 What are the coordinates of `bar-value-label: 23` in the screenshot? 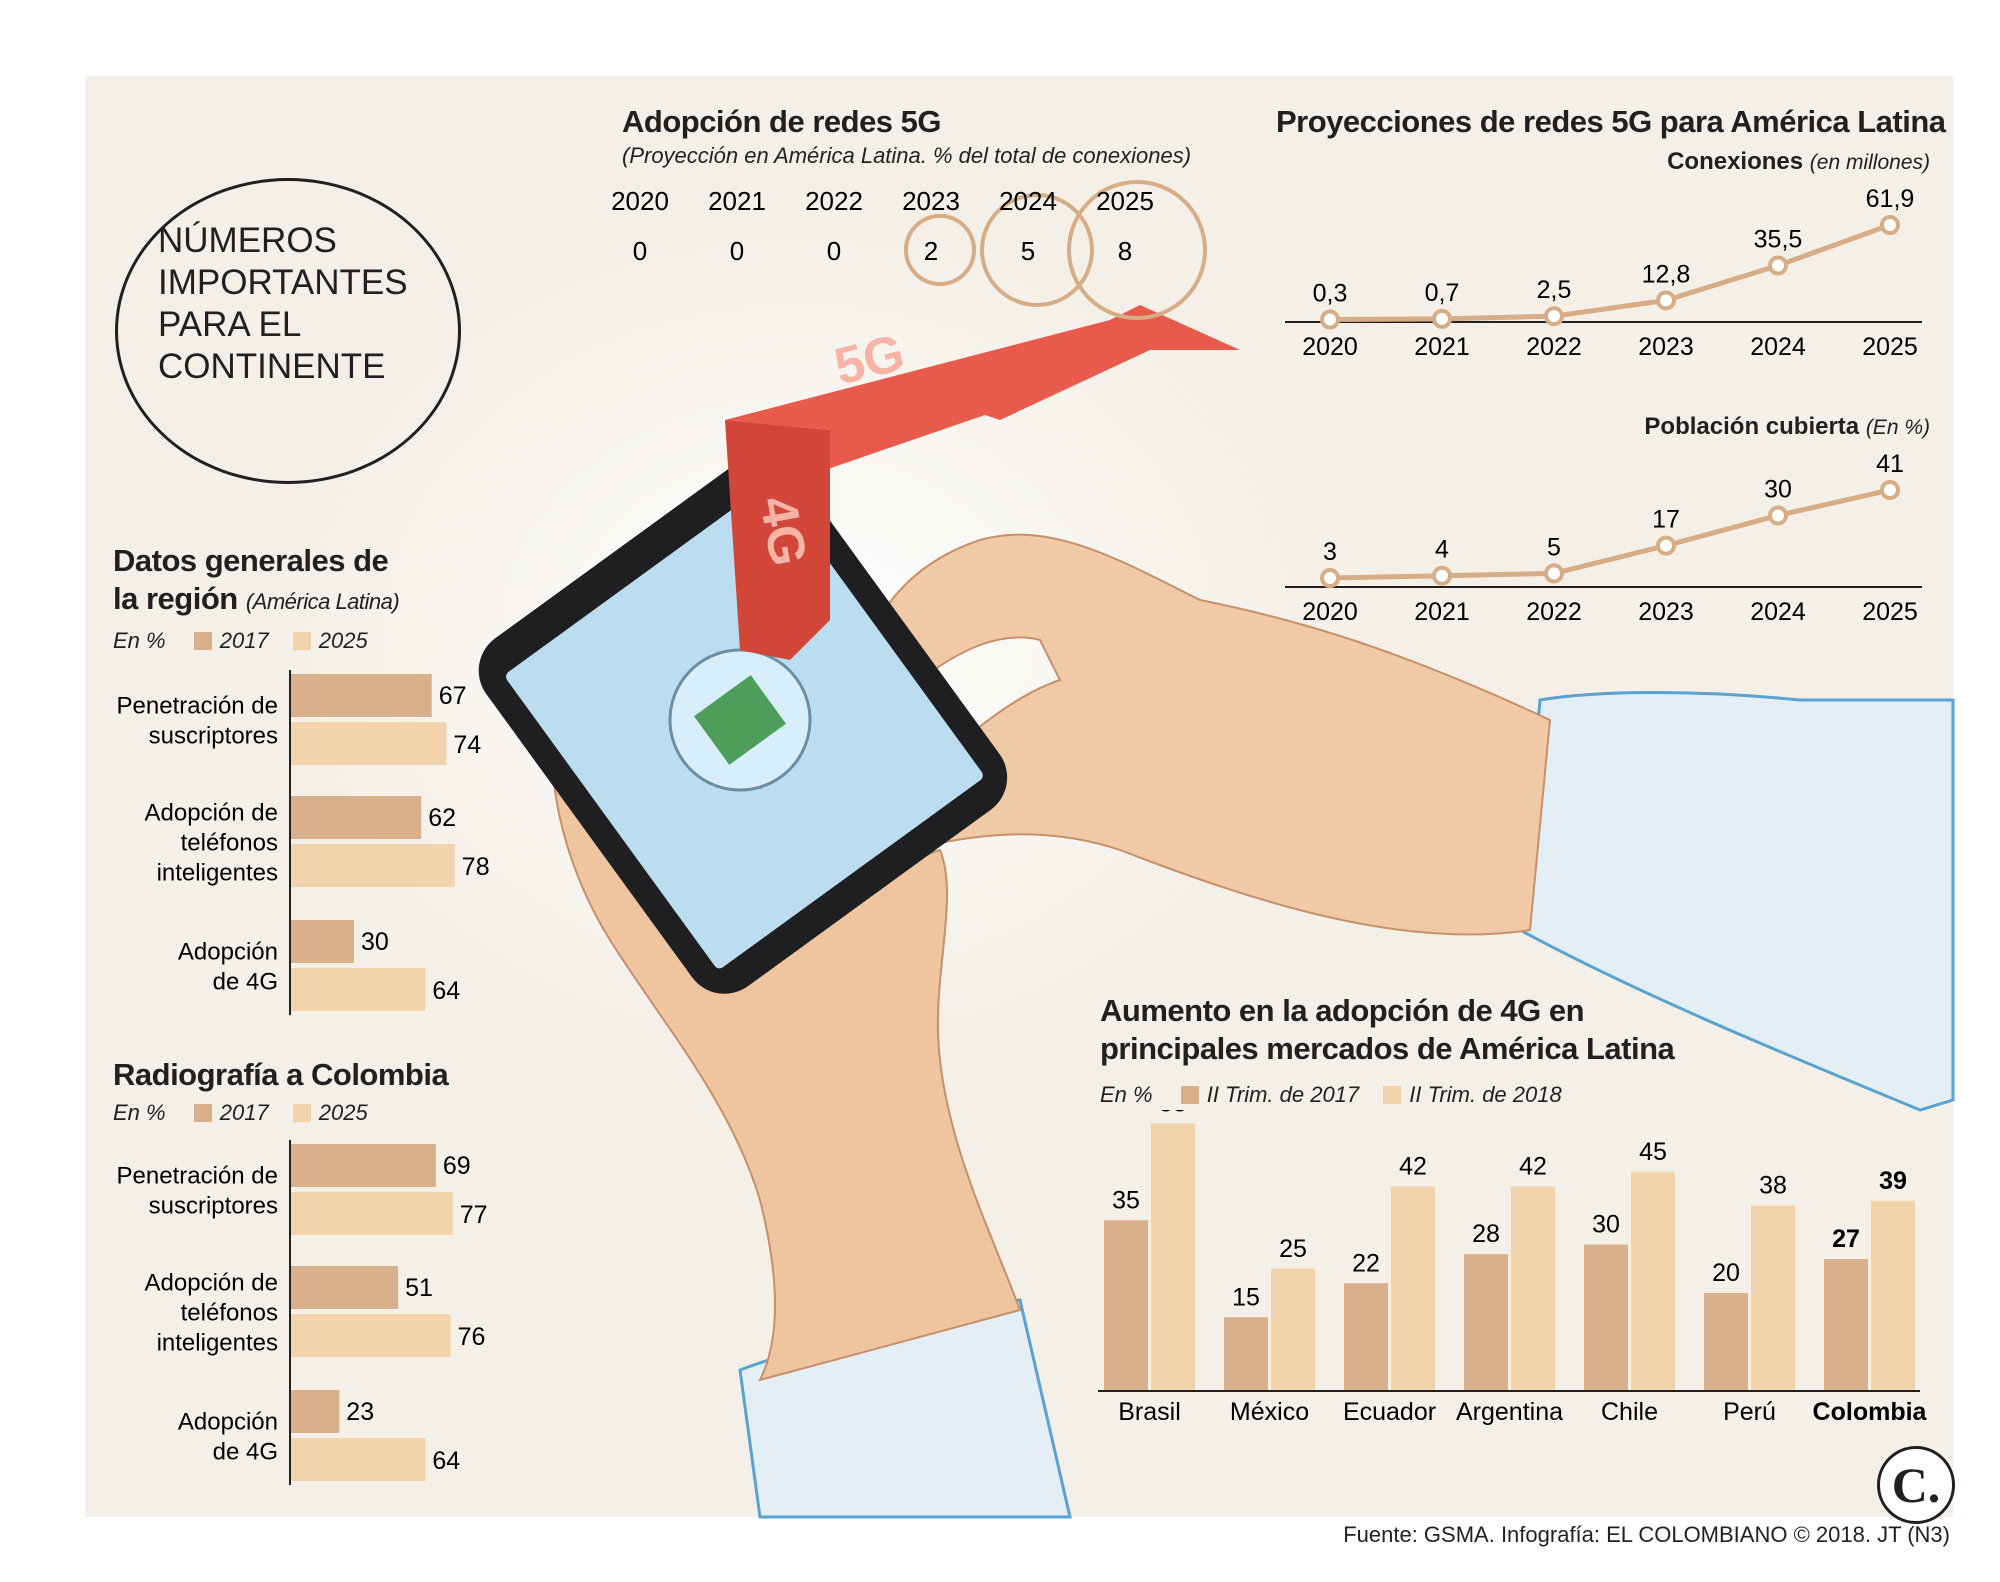 It's located at (360, 1412).